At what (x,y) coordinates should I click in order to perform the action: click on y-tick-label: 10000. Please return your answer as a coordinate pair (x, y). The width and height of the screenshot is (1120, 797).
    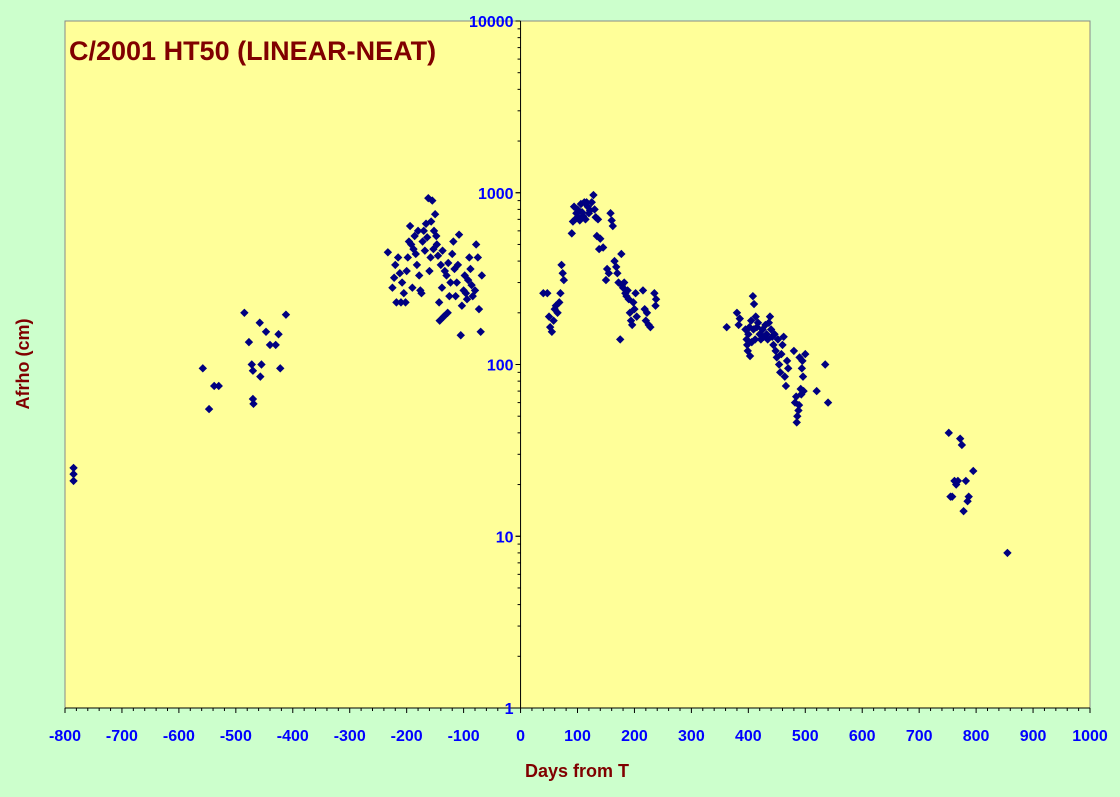
    Looking at the image, I should click on (491, 22).